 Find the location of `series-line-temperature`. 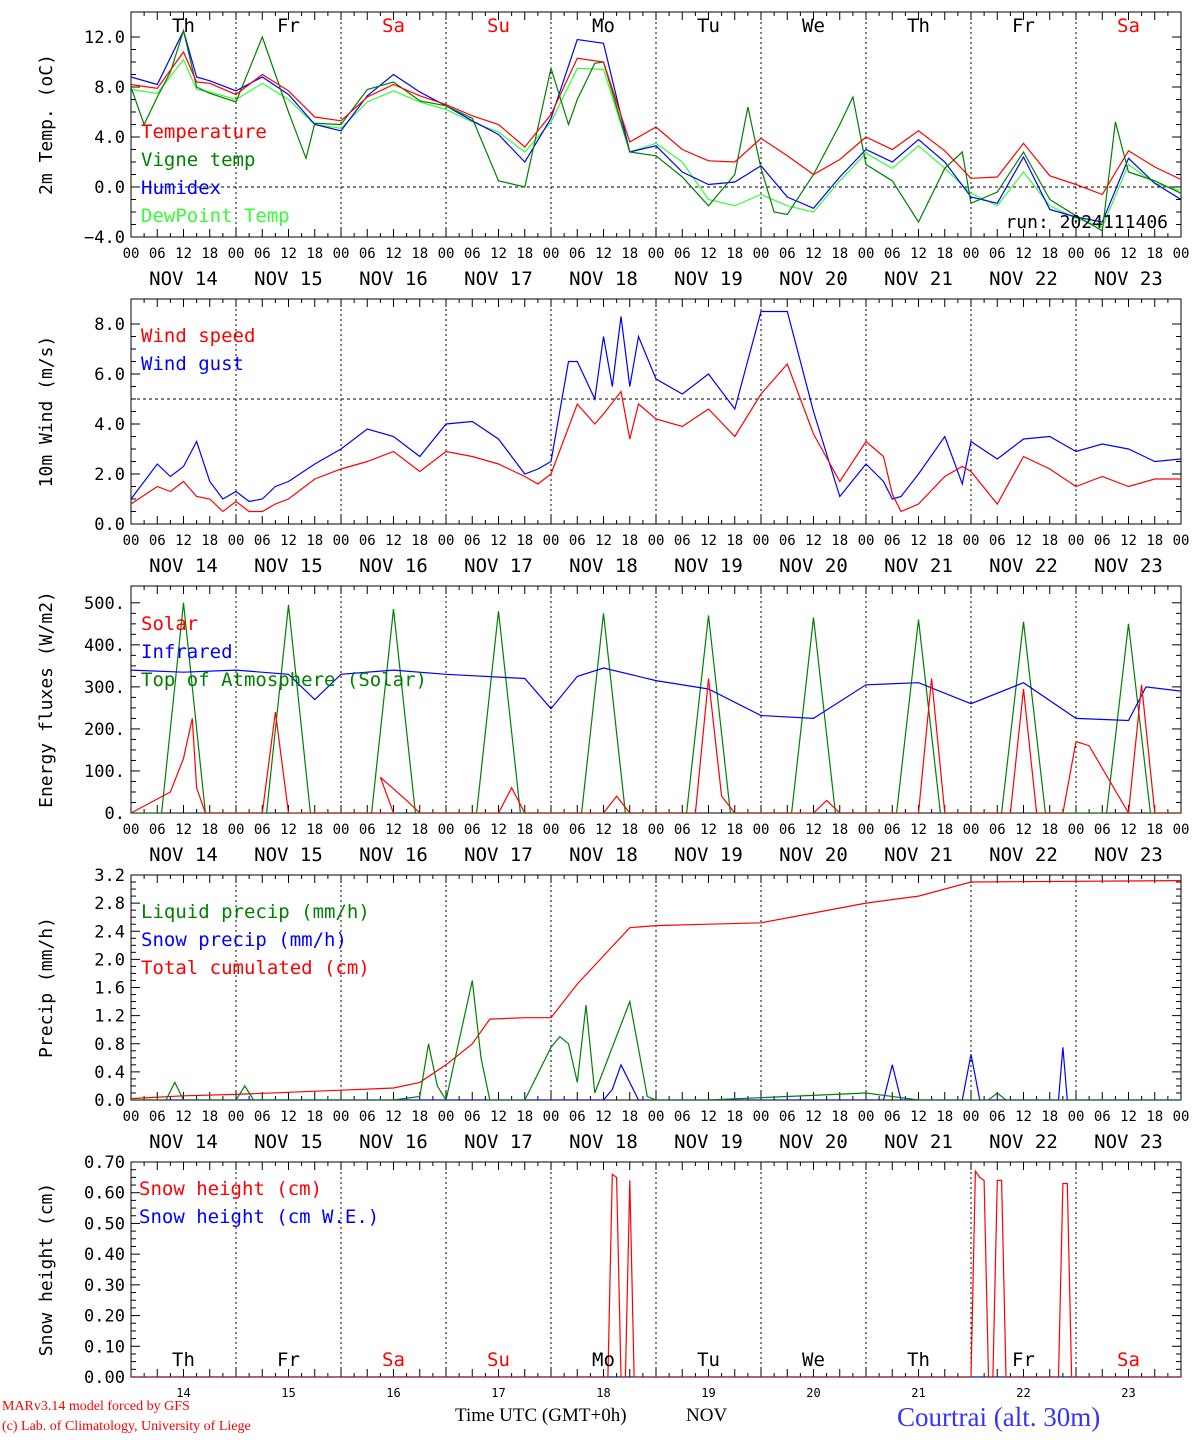

series-line-temperature is located at coordinates (656, 123).